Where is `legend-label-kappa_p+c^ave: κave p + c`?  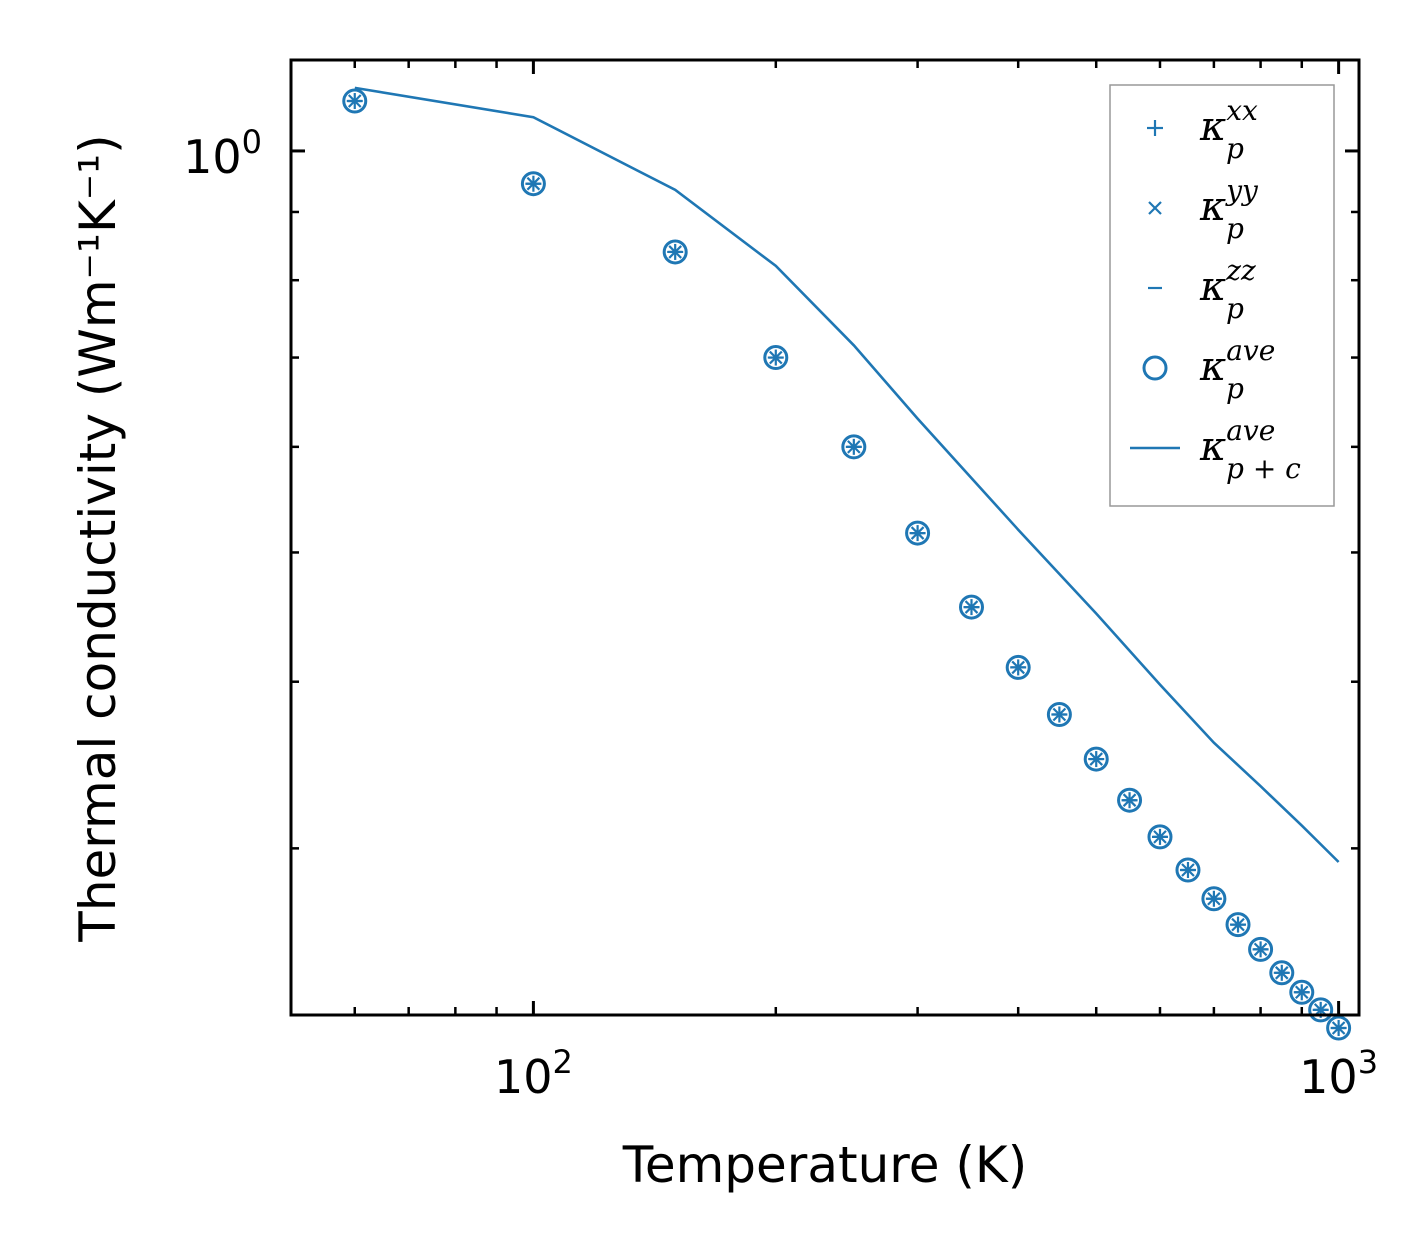
legend-label-kappa_p+c^ave: κave p + c is located at coordinates (1250, 449).